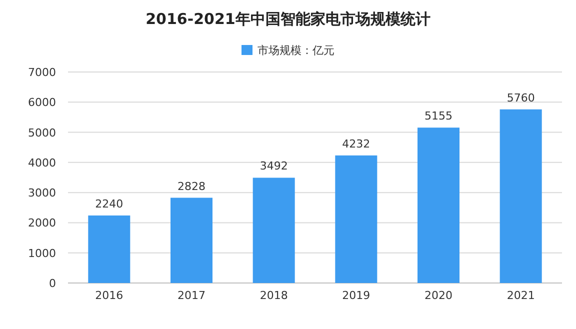 The image size is (576, 329). I want to click on x-tick-label: 2021, so click(520, 295).